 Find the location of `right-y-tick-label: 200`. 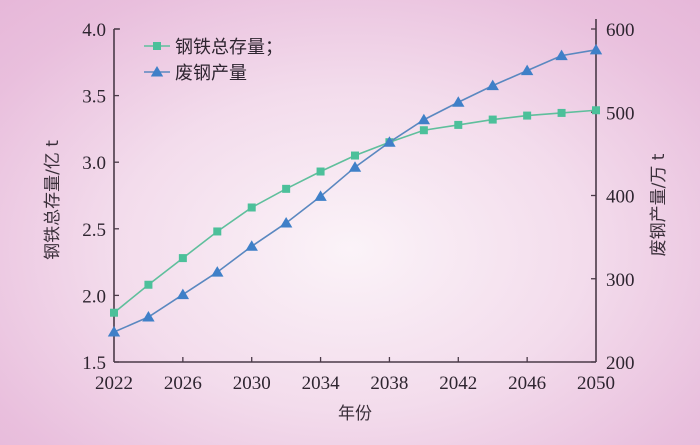

right-y-tick-label: 200 is located at coordinates (620, 363).